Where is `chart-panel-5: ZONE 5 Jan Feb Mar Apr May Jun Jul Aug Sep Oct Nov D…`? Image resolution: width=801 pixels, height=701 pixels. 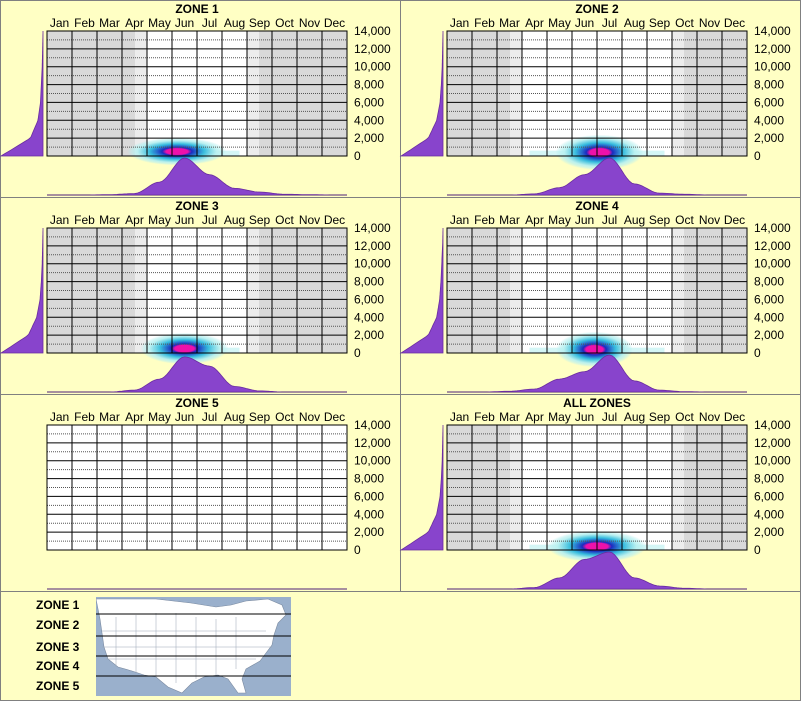
chart-panel-5: ZONE 5 Jan Feb Mar Apr May Jun Jul Aug Sep Oct Nov D… is located at coordinates (218, 493).